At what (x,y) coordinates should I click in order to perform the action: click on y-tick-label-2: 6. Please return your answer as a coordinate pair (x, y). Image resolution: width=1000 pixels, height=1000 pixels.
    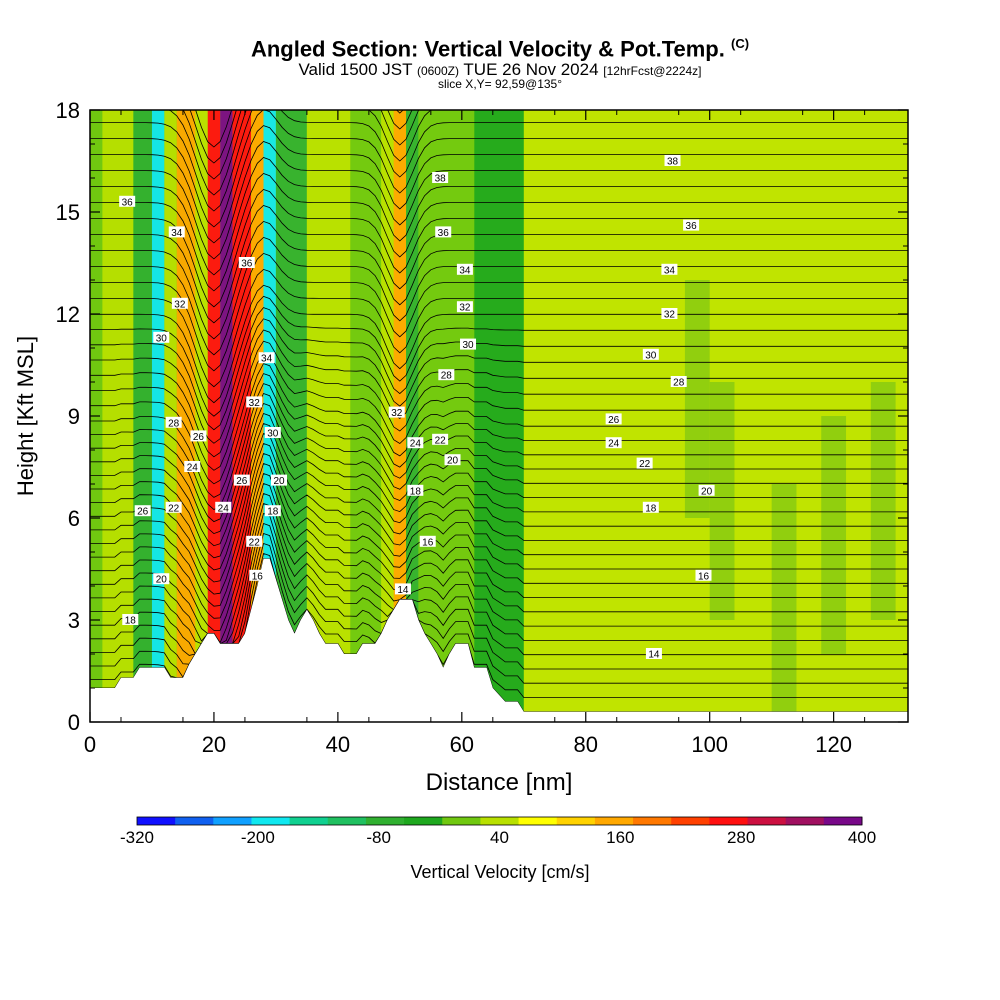
    Looking at the image, I should click on (74, 518).